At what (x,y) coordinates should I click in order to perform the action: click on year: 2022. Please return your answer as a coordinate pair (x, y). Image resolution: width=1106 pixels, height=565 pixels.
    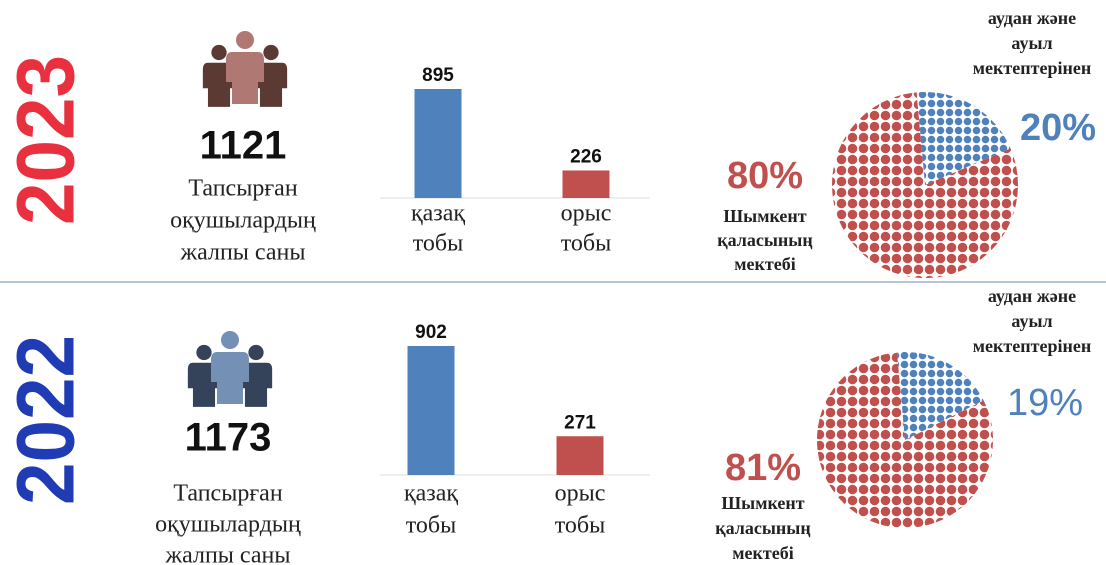
    Looking at the image, I should click on (46, 420).